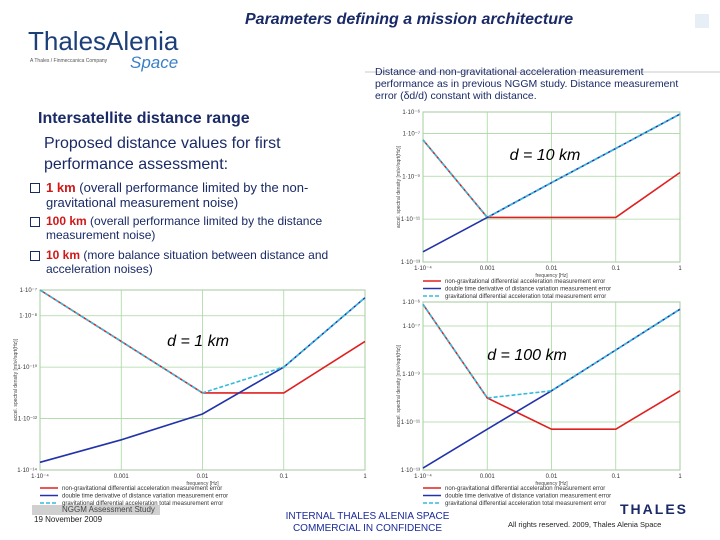 The width and height of the screenshot is (720, 540). I want to click on annotation: d = 100 km, so click(527, 355).